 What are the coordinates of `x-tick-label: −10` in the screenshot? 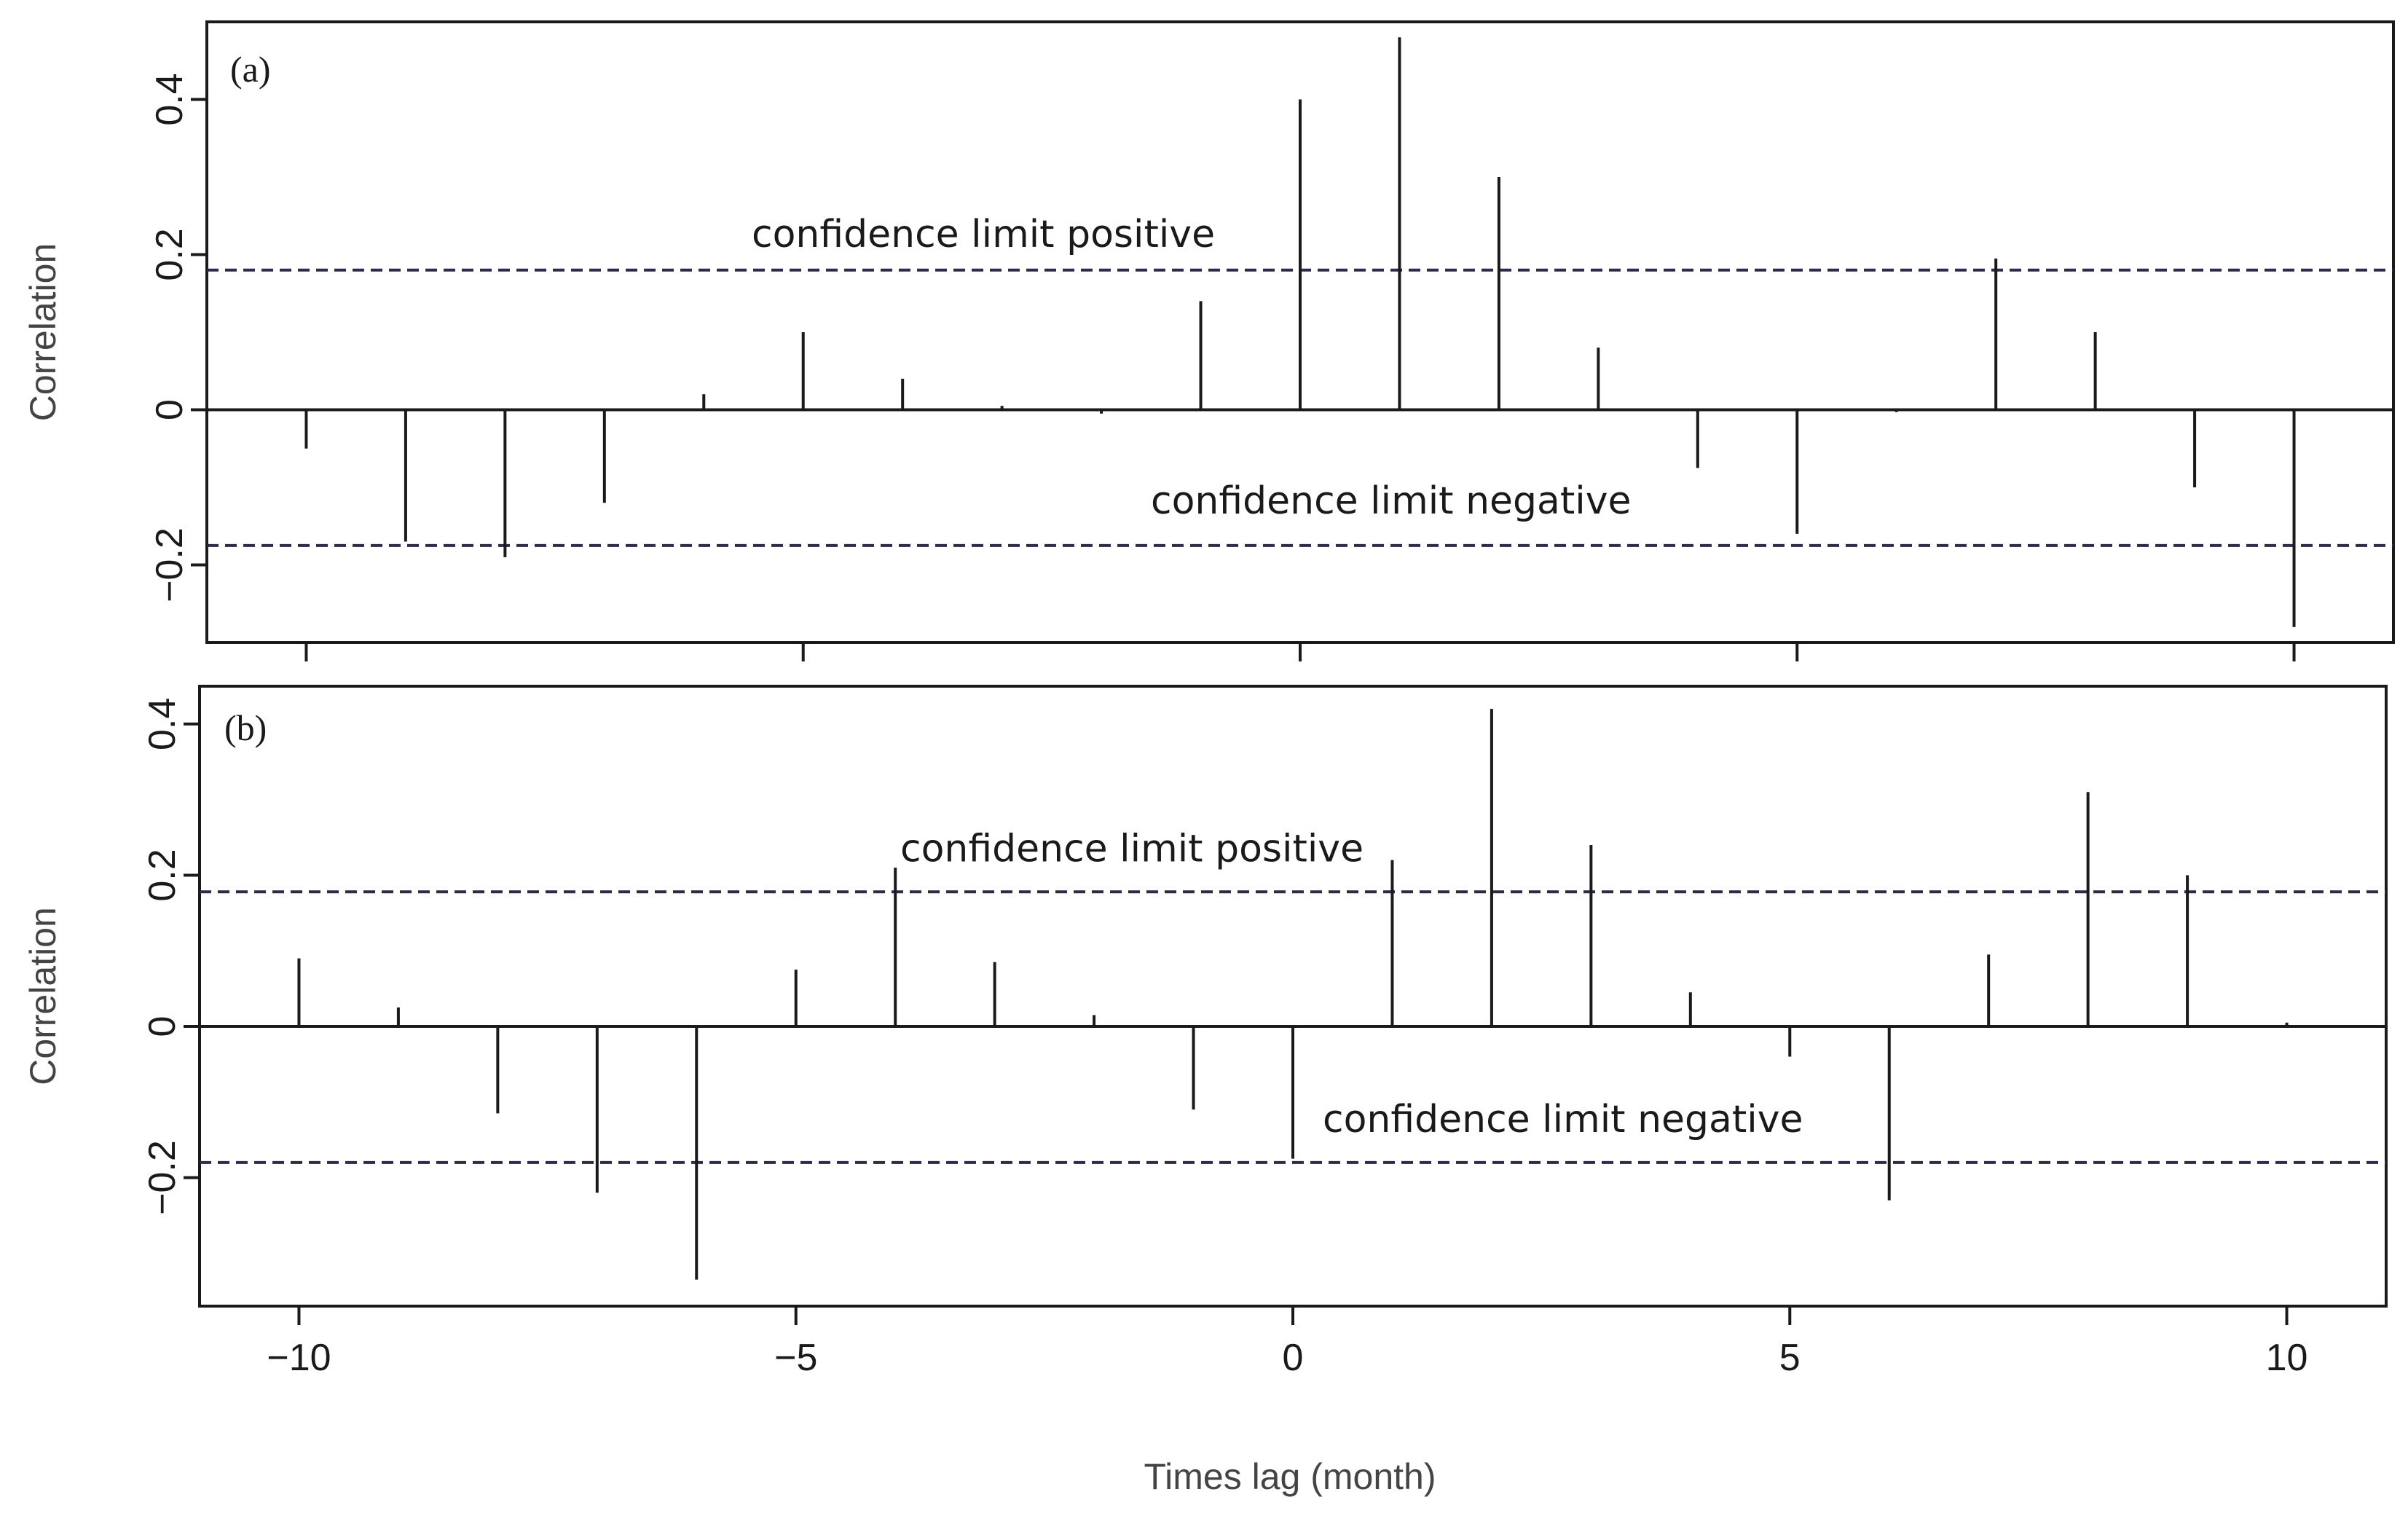 It's located at (299, 1358).